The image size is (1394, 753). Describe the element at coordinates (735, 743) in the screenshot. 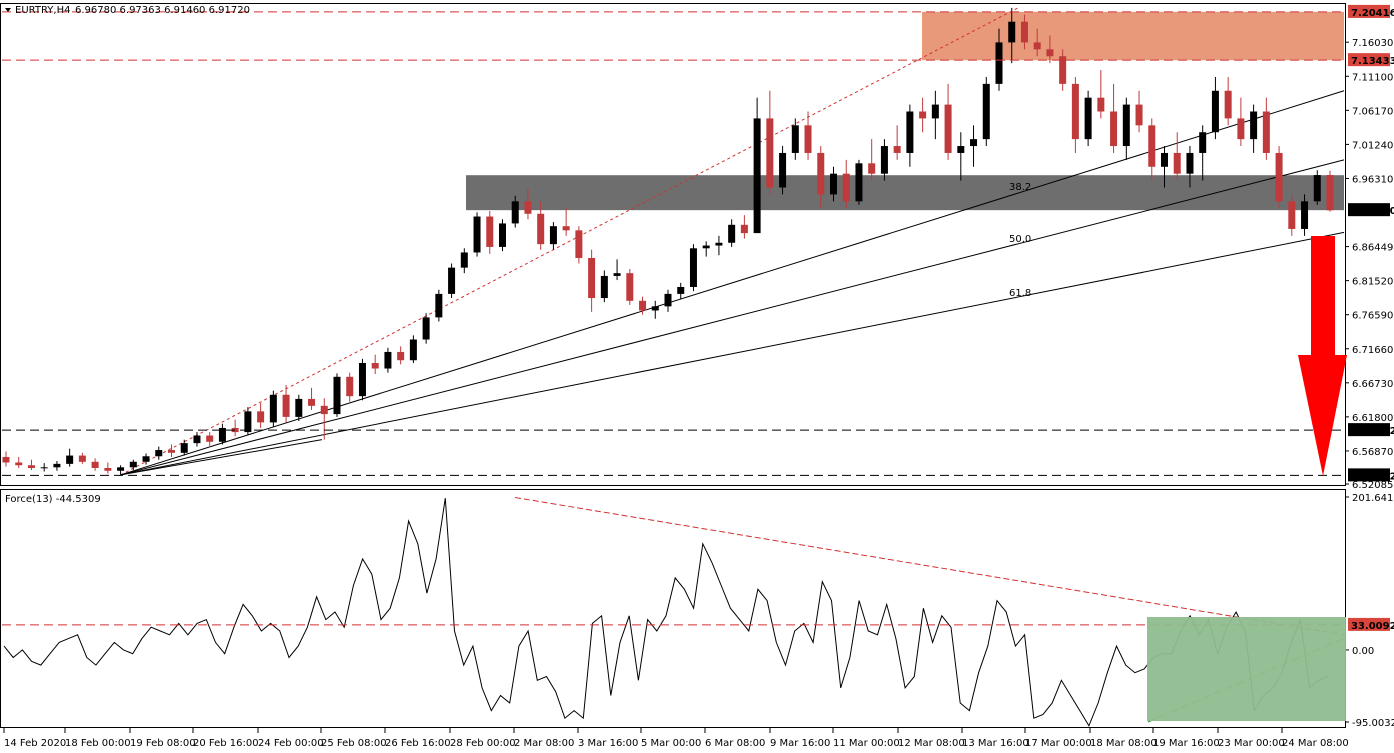

I see `x-tick-label: 6 Mar 08:00` at that location.